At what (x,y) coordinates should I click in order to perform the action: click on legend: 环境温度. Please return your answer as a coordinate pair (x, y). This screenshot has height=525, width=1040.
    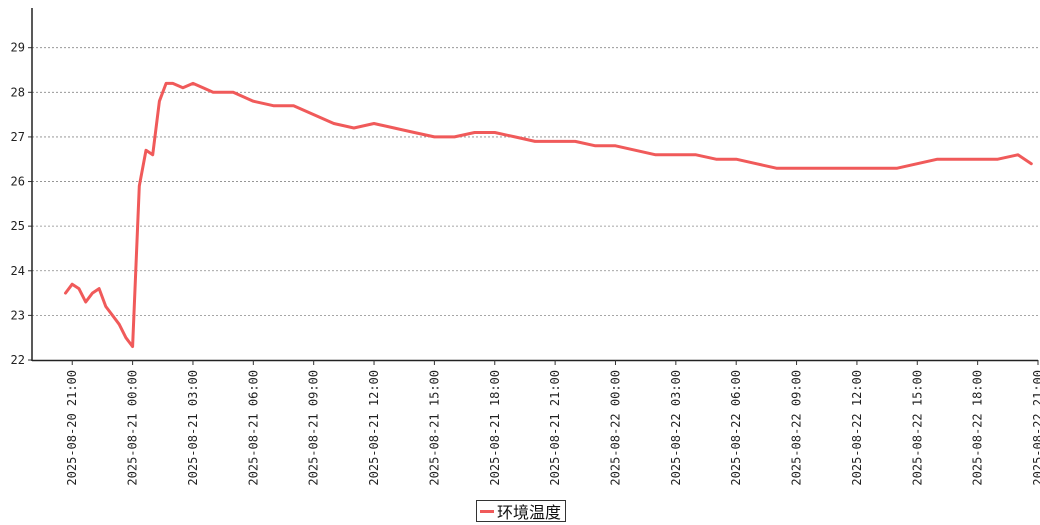
    Looking at the image, I should click on (521, 511).